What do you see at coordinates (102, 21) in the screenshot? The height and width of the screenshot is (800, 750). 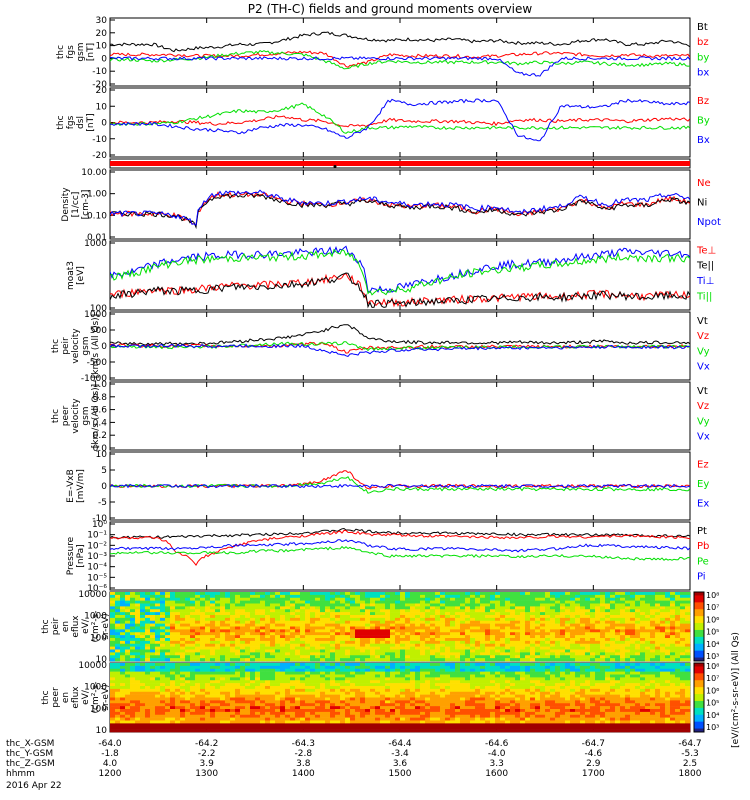 I see `y-tick-label: 30` at bounding box center [102, 21].